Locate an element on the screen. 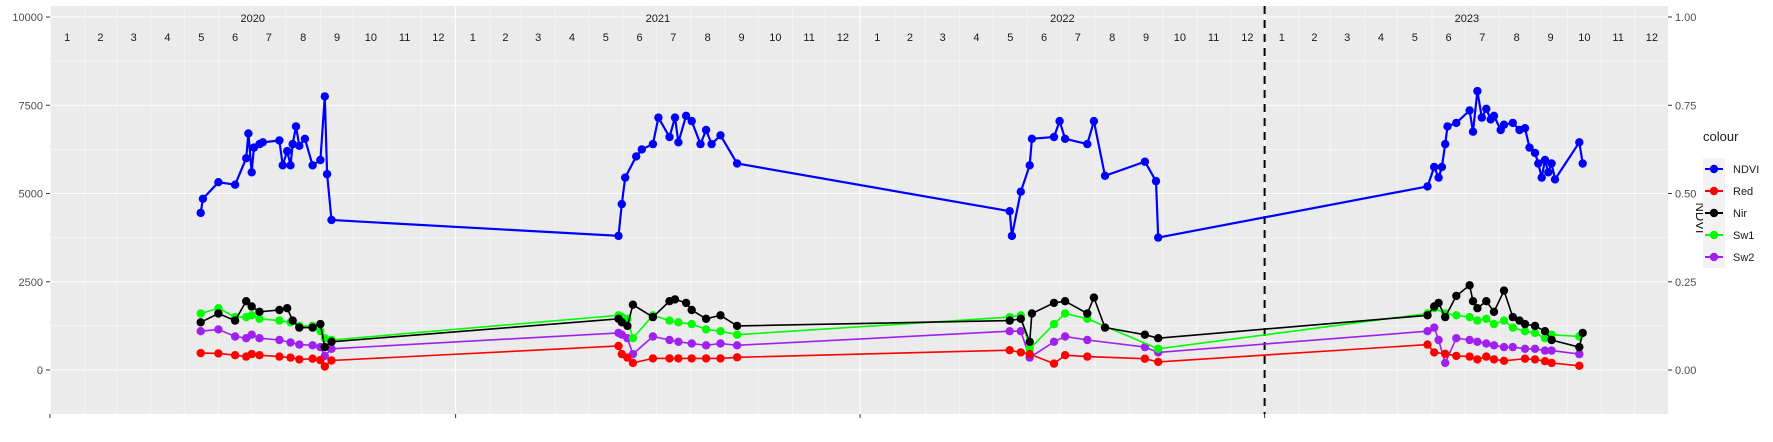  month-label: 12 is located at coordinates (1247, 38).